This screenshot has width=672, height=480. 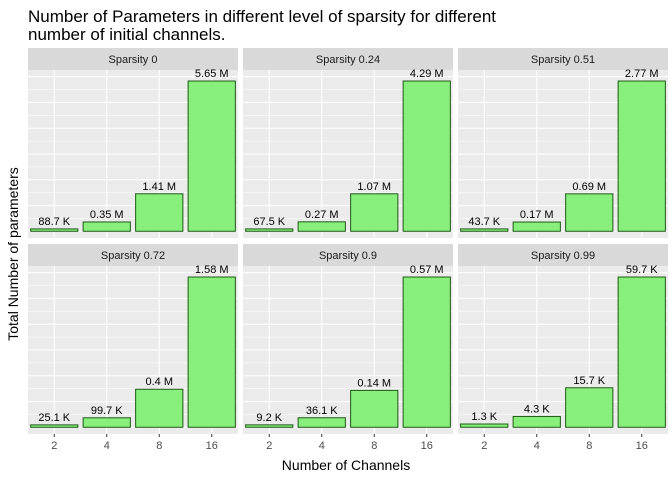 What do you see at coordinates (427, 270) in the screenshot?
I see `bar-value-label: 0.57 M` at bounding box center [427, 270].